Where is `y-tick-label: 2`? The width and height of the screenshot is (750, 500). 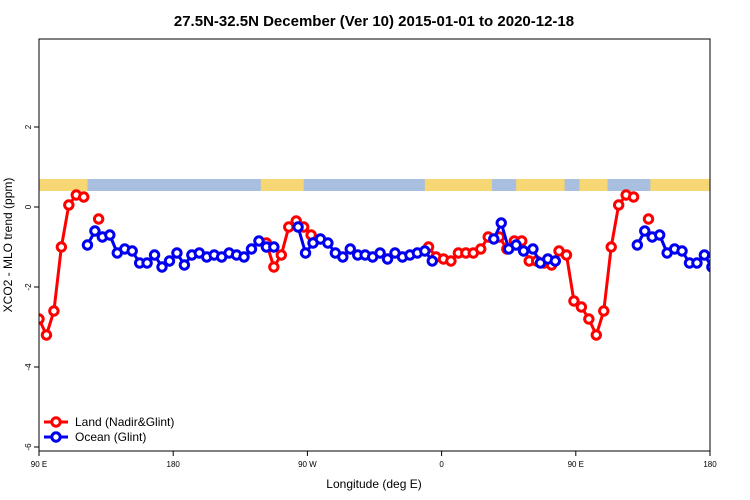
y-tick-label: 2 is located at coordinates (28, 126).